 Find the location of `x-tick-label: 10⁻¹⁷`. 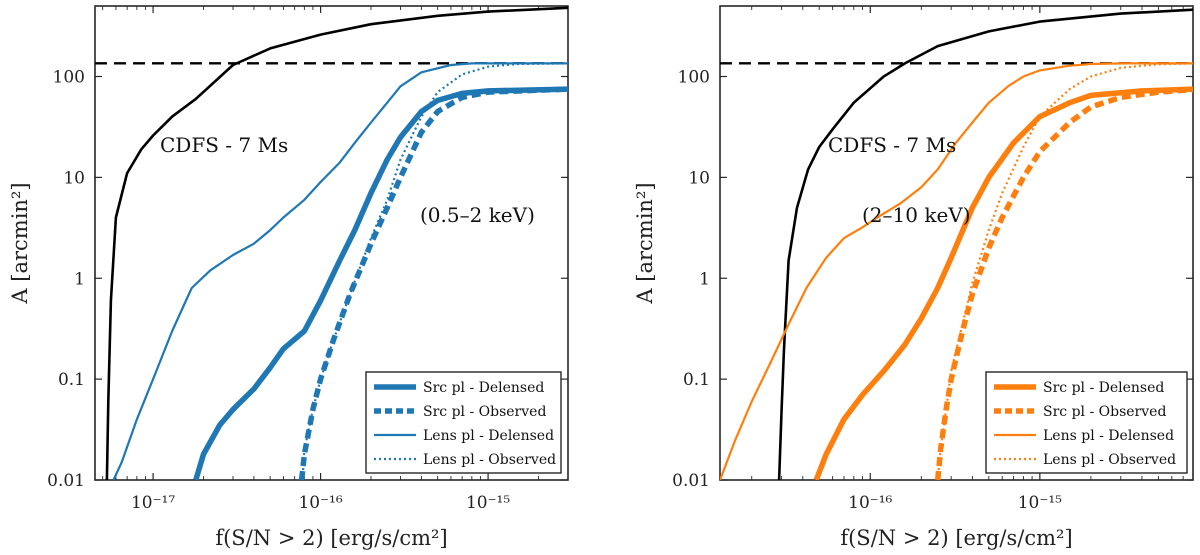

x-tick-label: 10⁻¹⁷ is located at coordinates (153, 503).